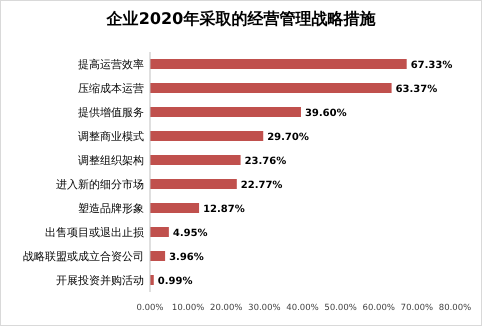  What do you see at coordinates (111, 112) in the screenshot?
I see `y-tick-label: 提供增值服务` at bounding box center [111, 112].